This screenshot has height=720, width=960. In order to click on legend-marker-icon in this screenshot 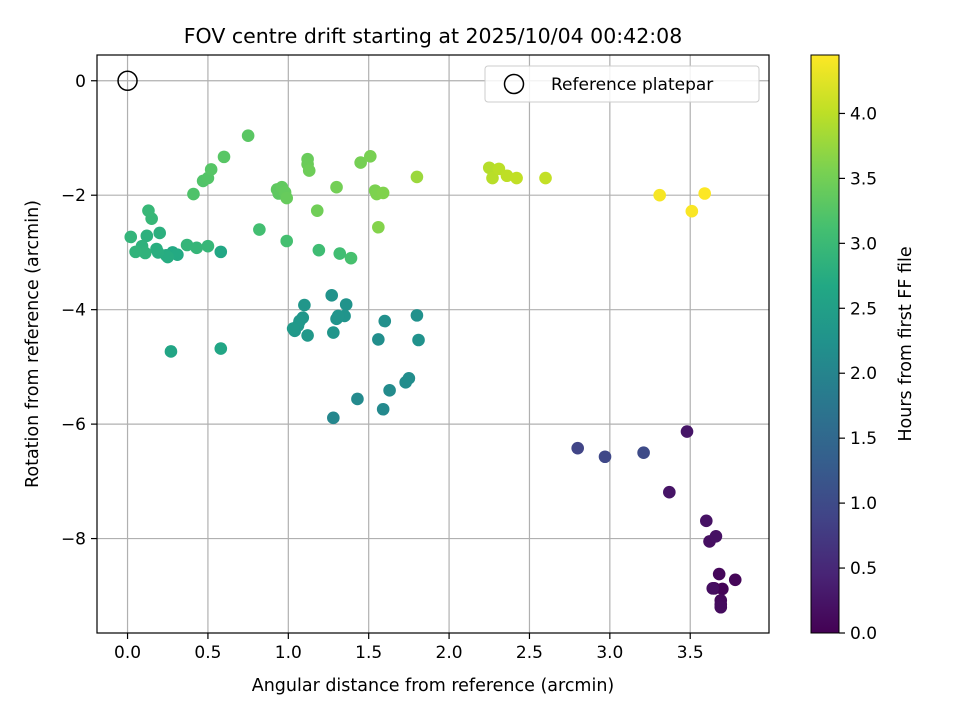, I will do `click(514, 84)`.